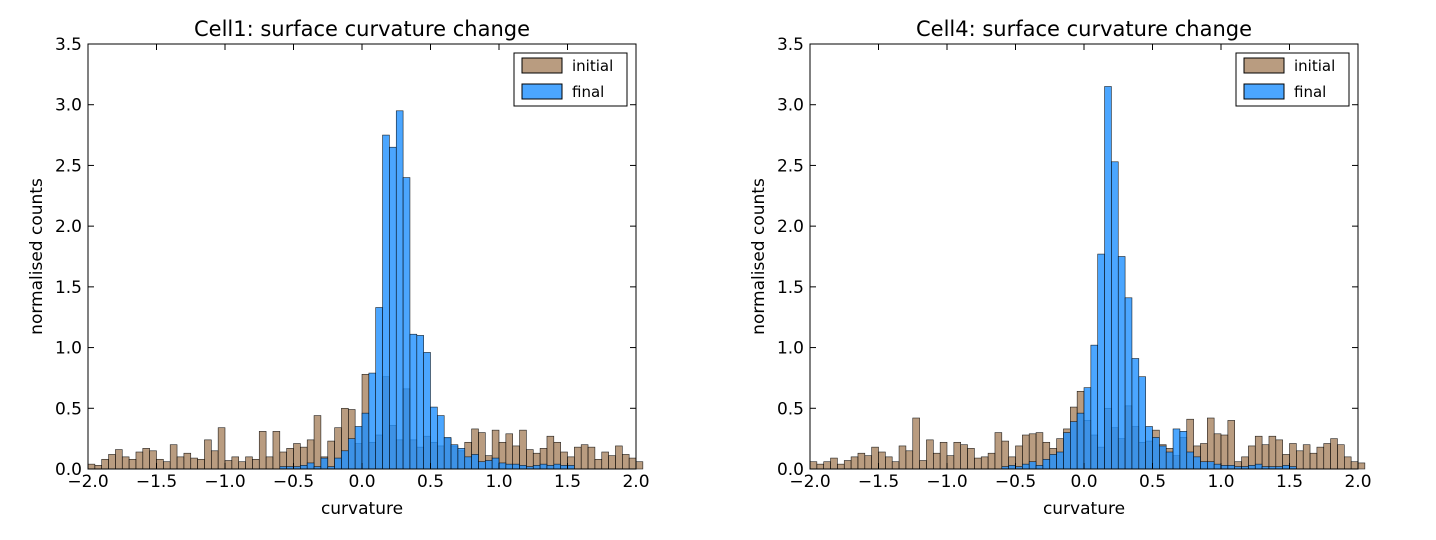 The image size is (1436, 540). What do you see at coordinates (362, 29) in the screenshot?
I see `chart-title: Cell1: surface curvature change` at bounding box center [362, 29].